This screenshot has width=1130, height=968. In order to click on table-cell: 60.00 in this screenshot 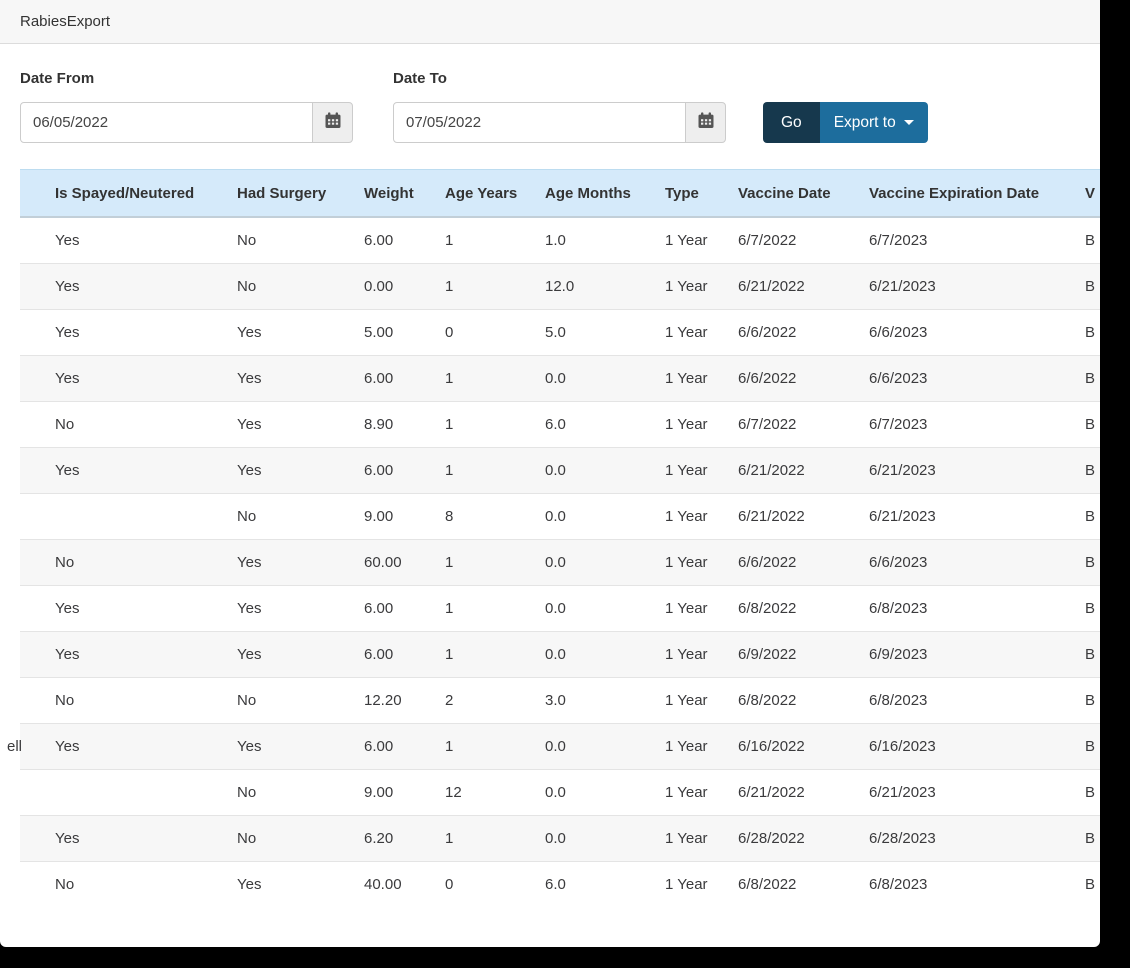, I will do `click(404, 562)`.